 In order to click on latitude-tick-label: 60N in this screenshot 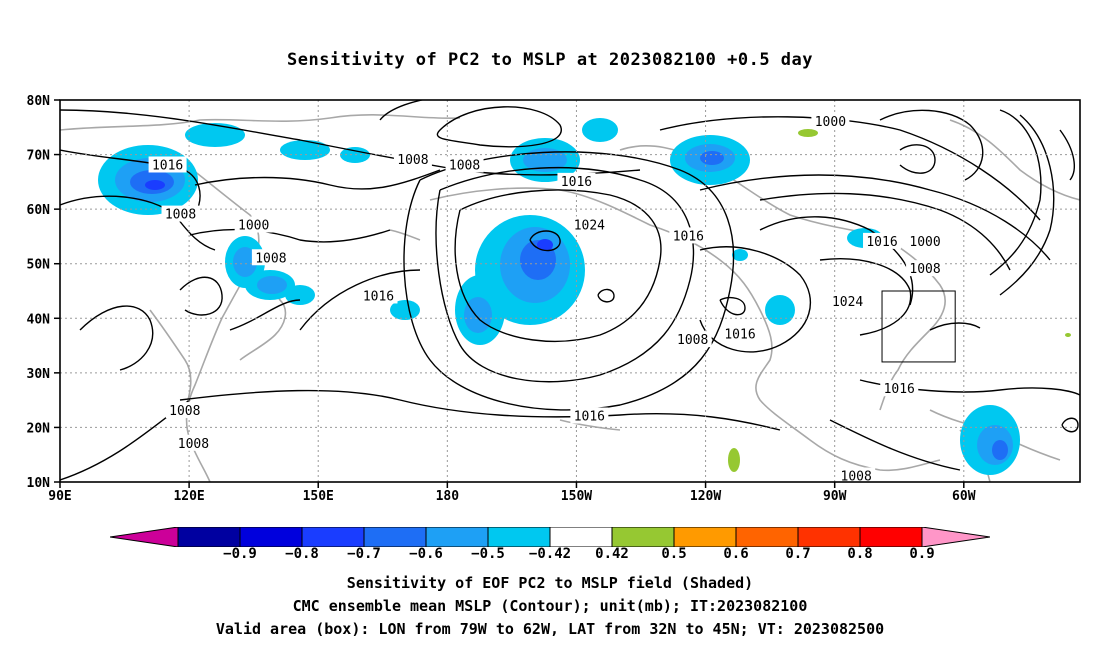, I will do `click(39, 210)`.